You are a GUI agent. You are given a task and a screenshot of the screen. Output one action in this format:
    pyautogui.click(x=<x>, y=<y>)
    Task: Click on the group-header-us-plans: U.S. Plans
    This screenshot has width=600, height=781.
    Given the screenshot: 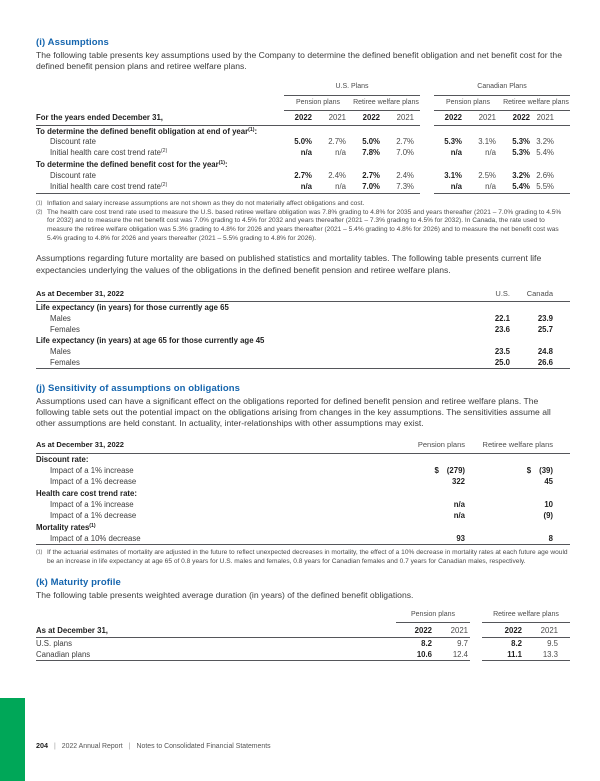 What is the action you would take?
    pyautogui.click(x=352, y=89)
    